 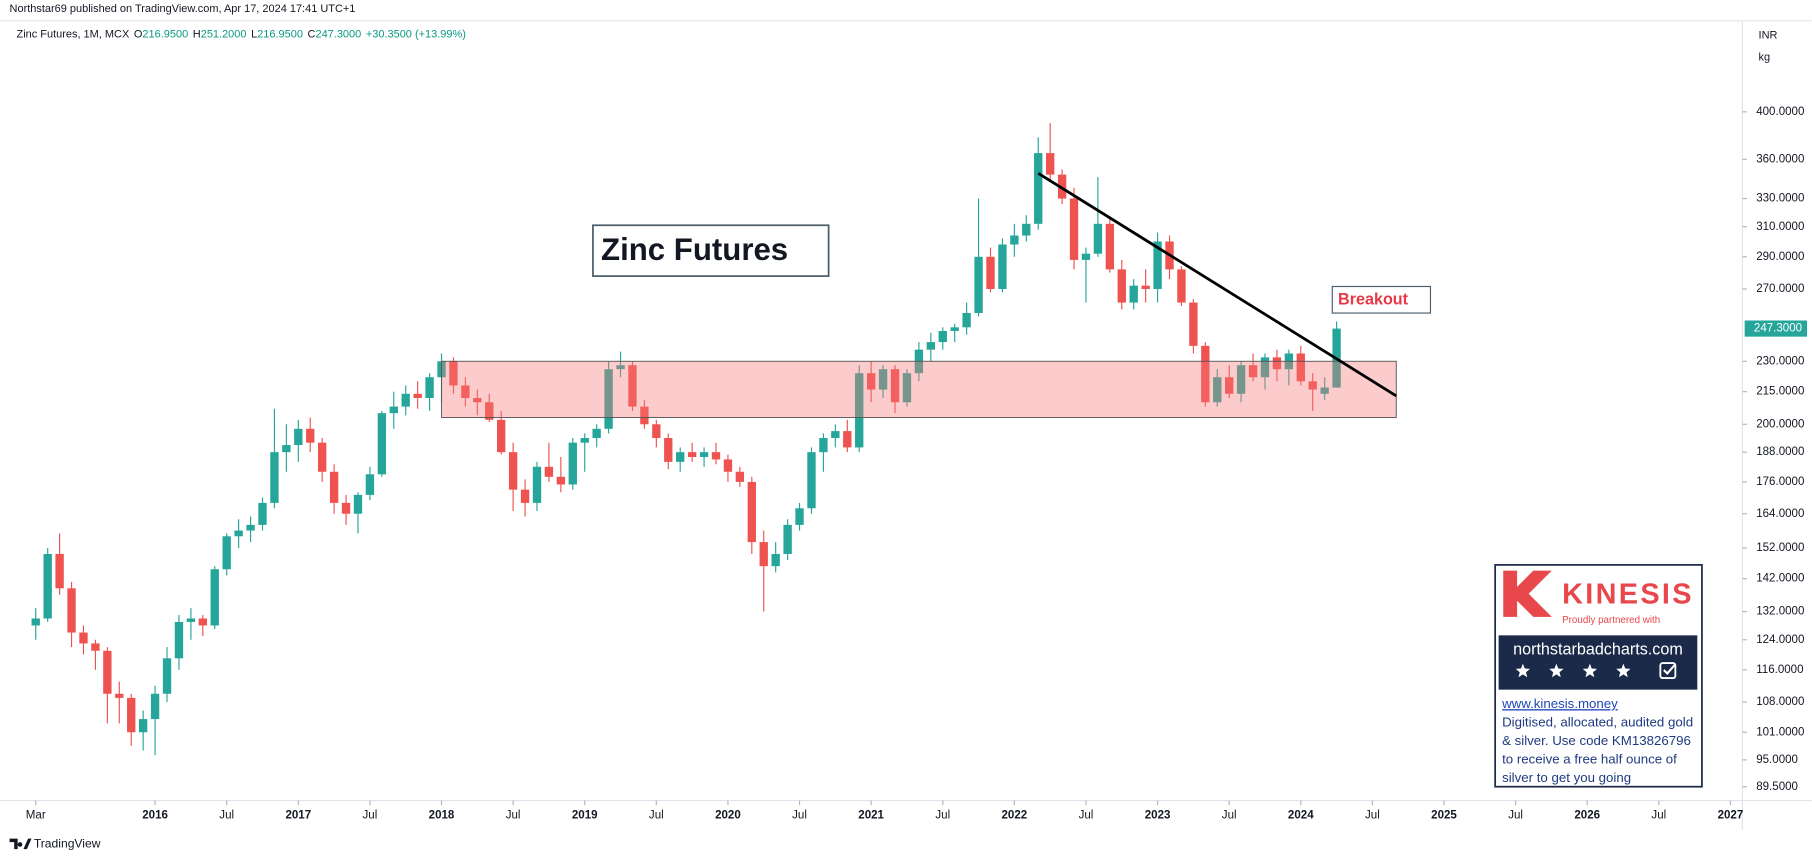 I want to click on x-tick-label: 2026, so click(x=1587, y=816).